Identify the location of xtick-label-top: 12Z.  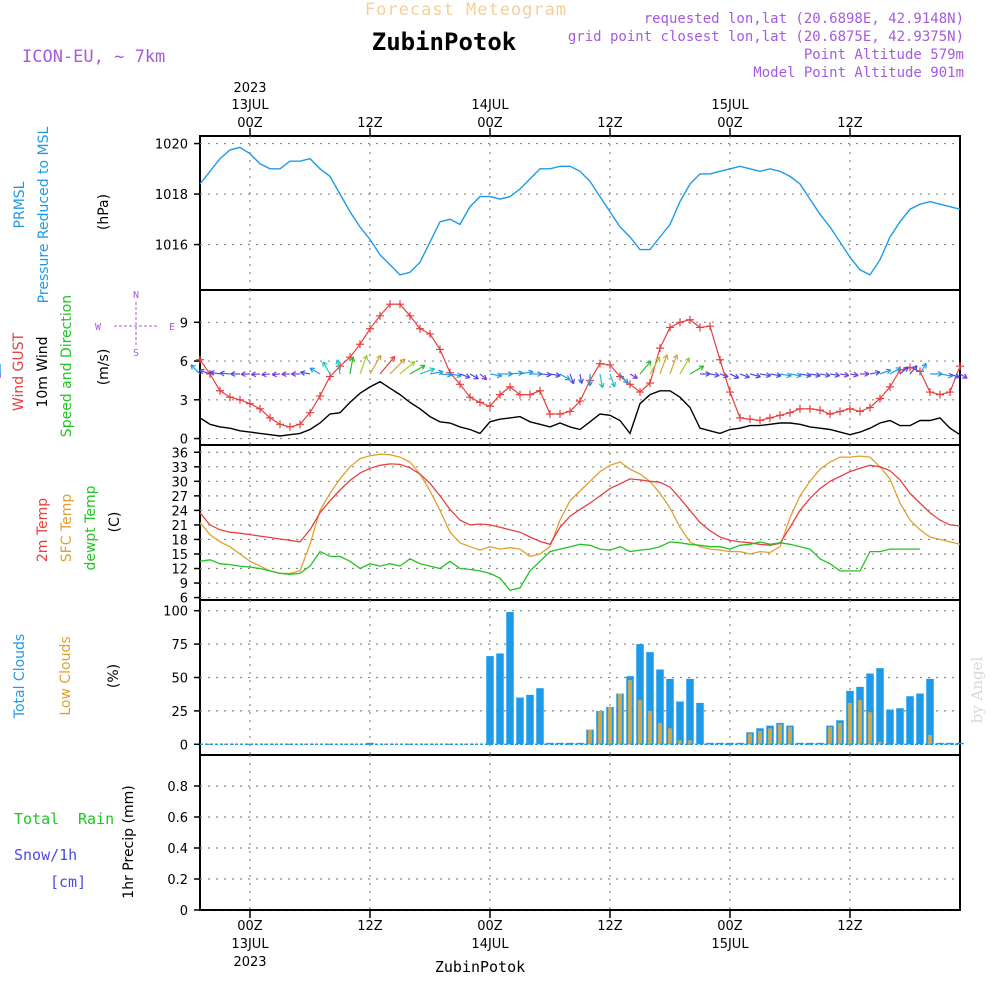
(370, 123).